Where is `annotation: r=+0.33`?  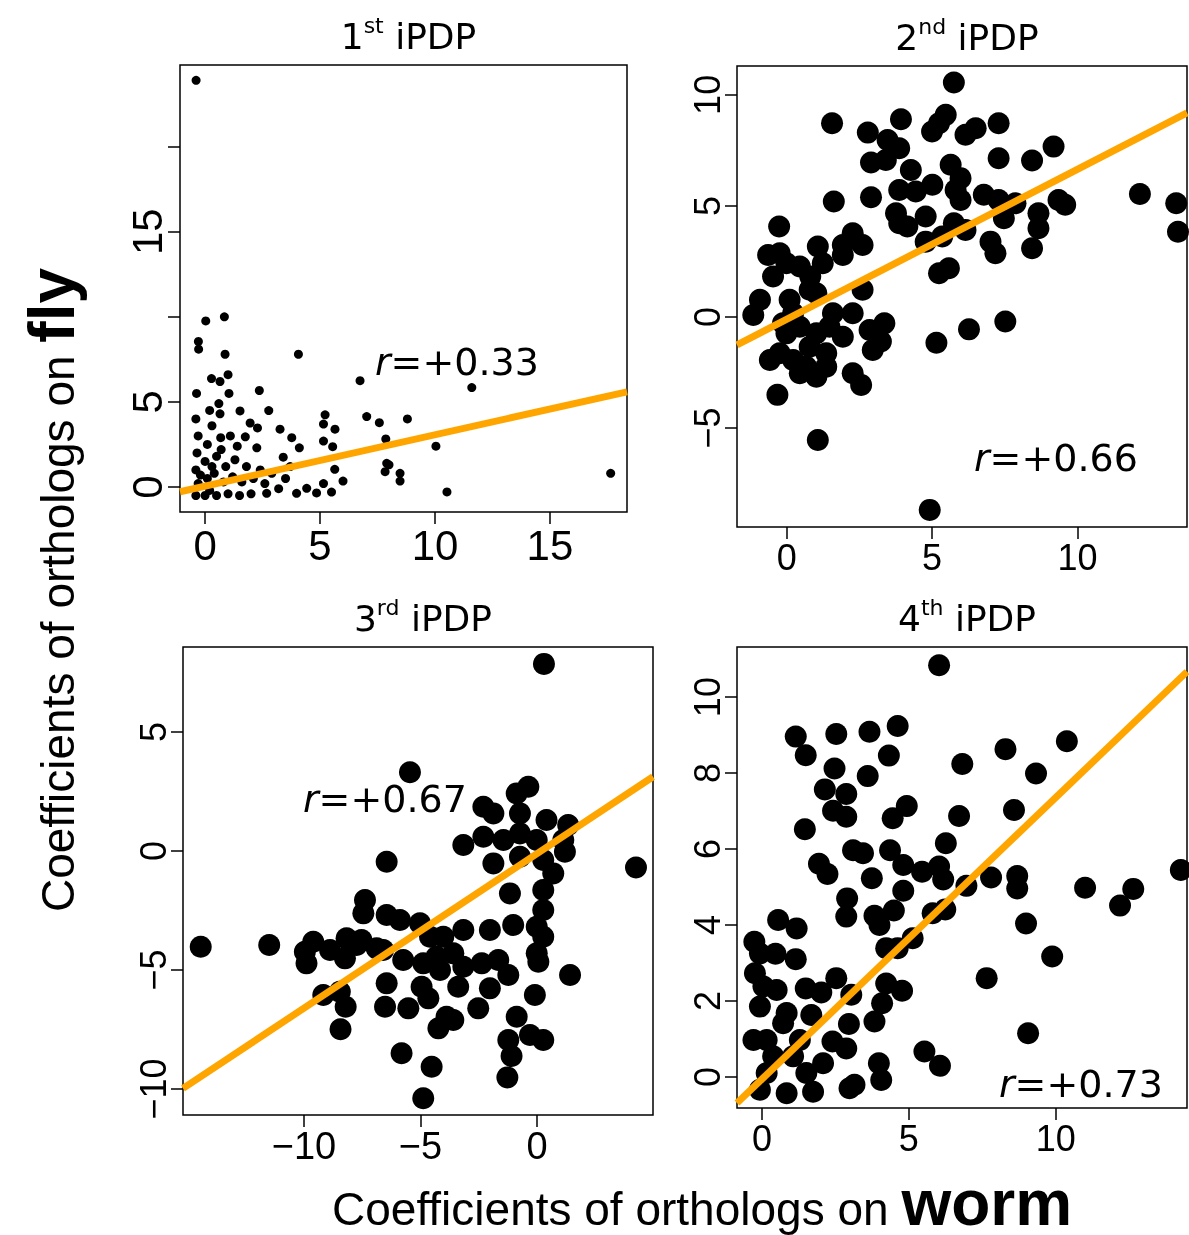 annotation: r=+0.33 is located at coordinates (457, 362).